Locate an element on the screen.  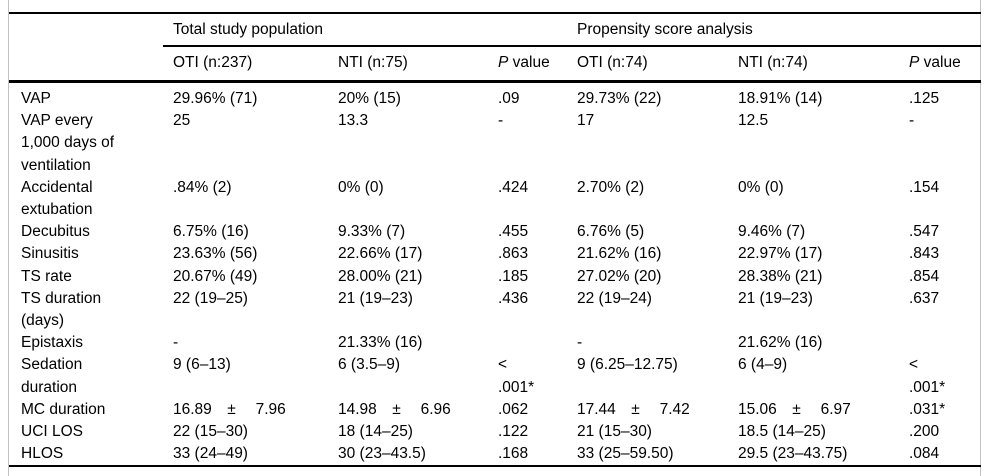
cell-p2: .547 is located at coordinates (924, 232).